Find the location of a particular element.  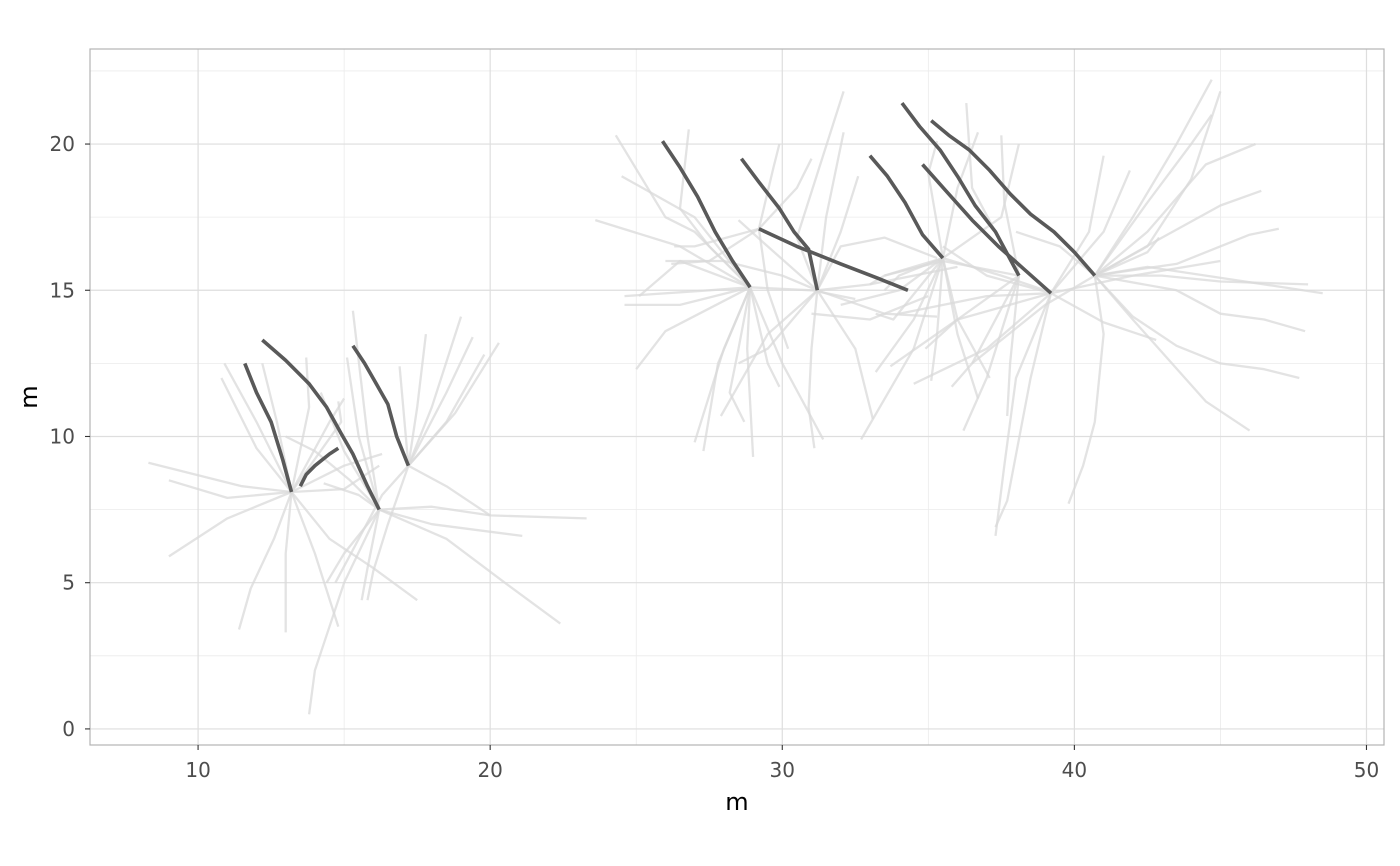

y-axis-ticks: 0 5 10 15 20 is located at coordinates (70, 436).